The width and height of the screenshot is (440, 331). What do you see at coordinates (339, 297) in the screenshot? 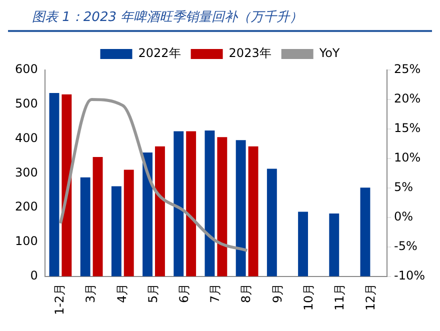
I see `x-tick-label: 11月` at bounding box center [339, 297].